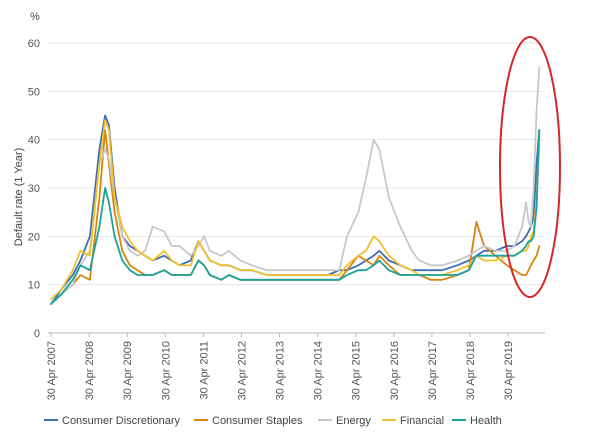  I want to click on legend-label-health: Health, so click(486, 421).